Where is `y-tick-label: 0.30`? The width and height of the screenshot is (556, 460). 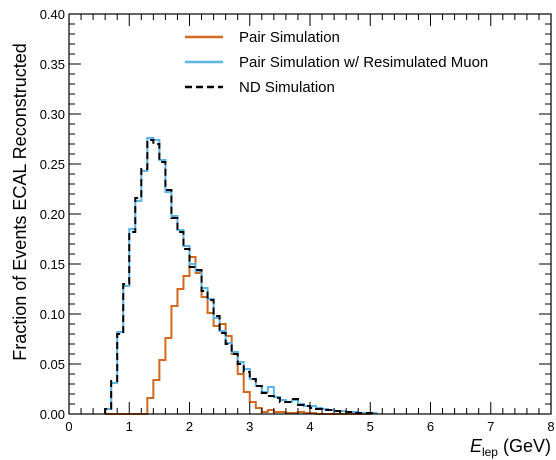 y-tick-label: 0.30 is located at coordinates (52, 114).